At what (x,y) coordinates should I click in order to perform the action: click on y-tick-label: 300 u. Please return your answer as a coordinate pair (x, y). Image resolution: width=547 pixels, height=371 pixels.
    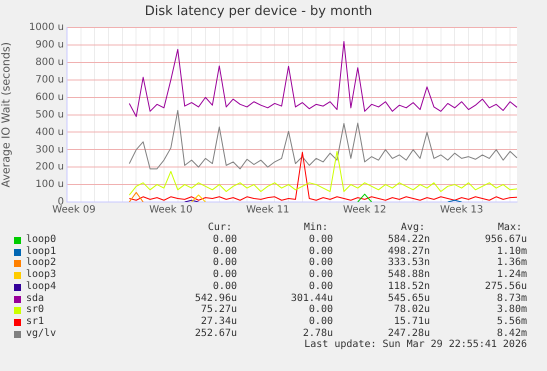
    Looking at the image, I should click on (49, 150).